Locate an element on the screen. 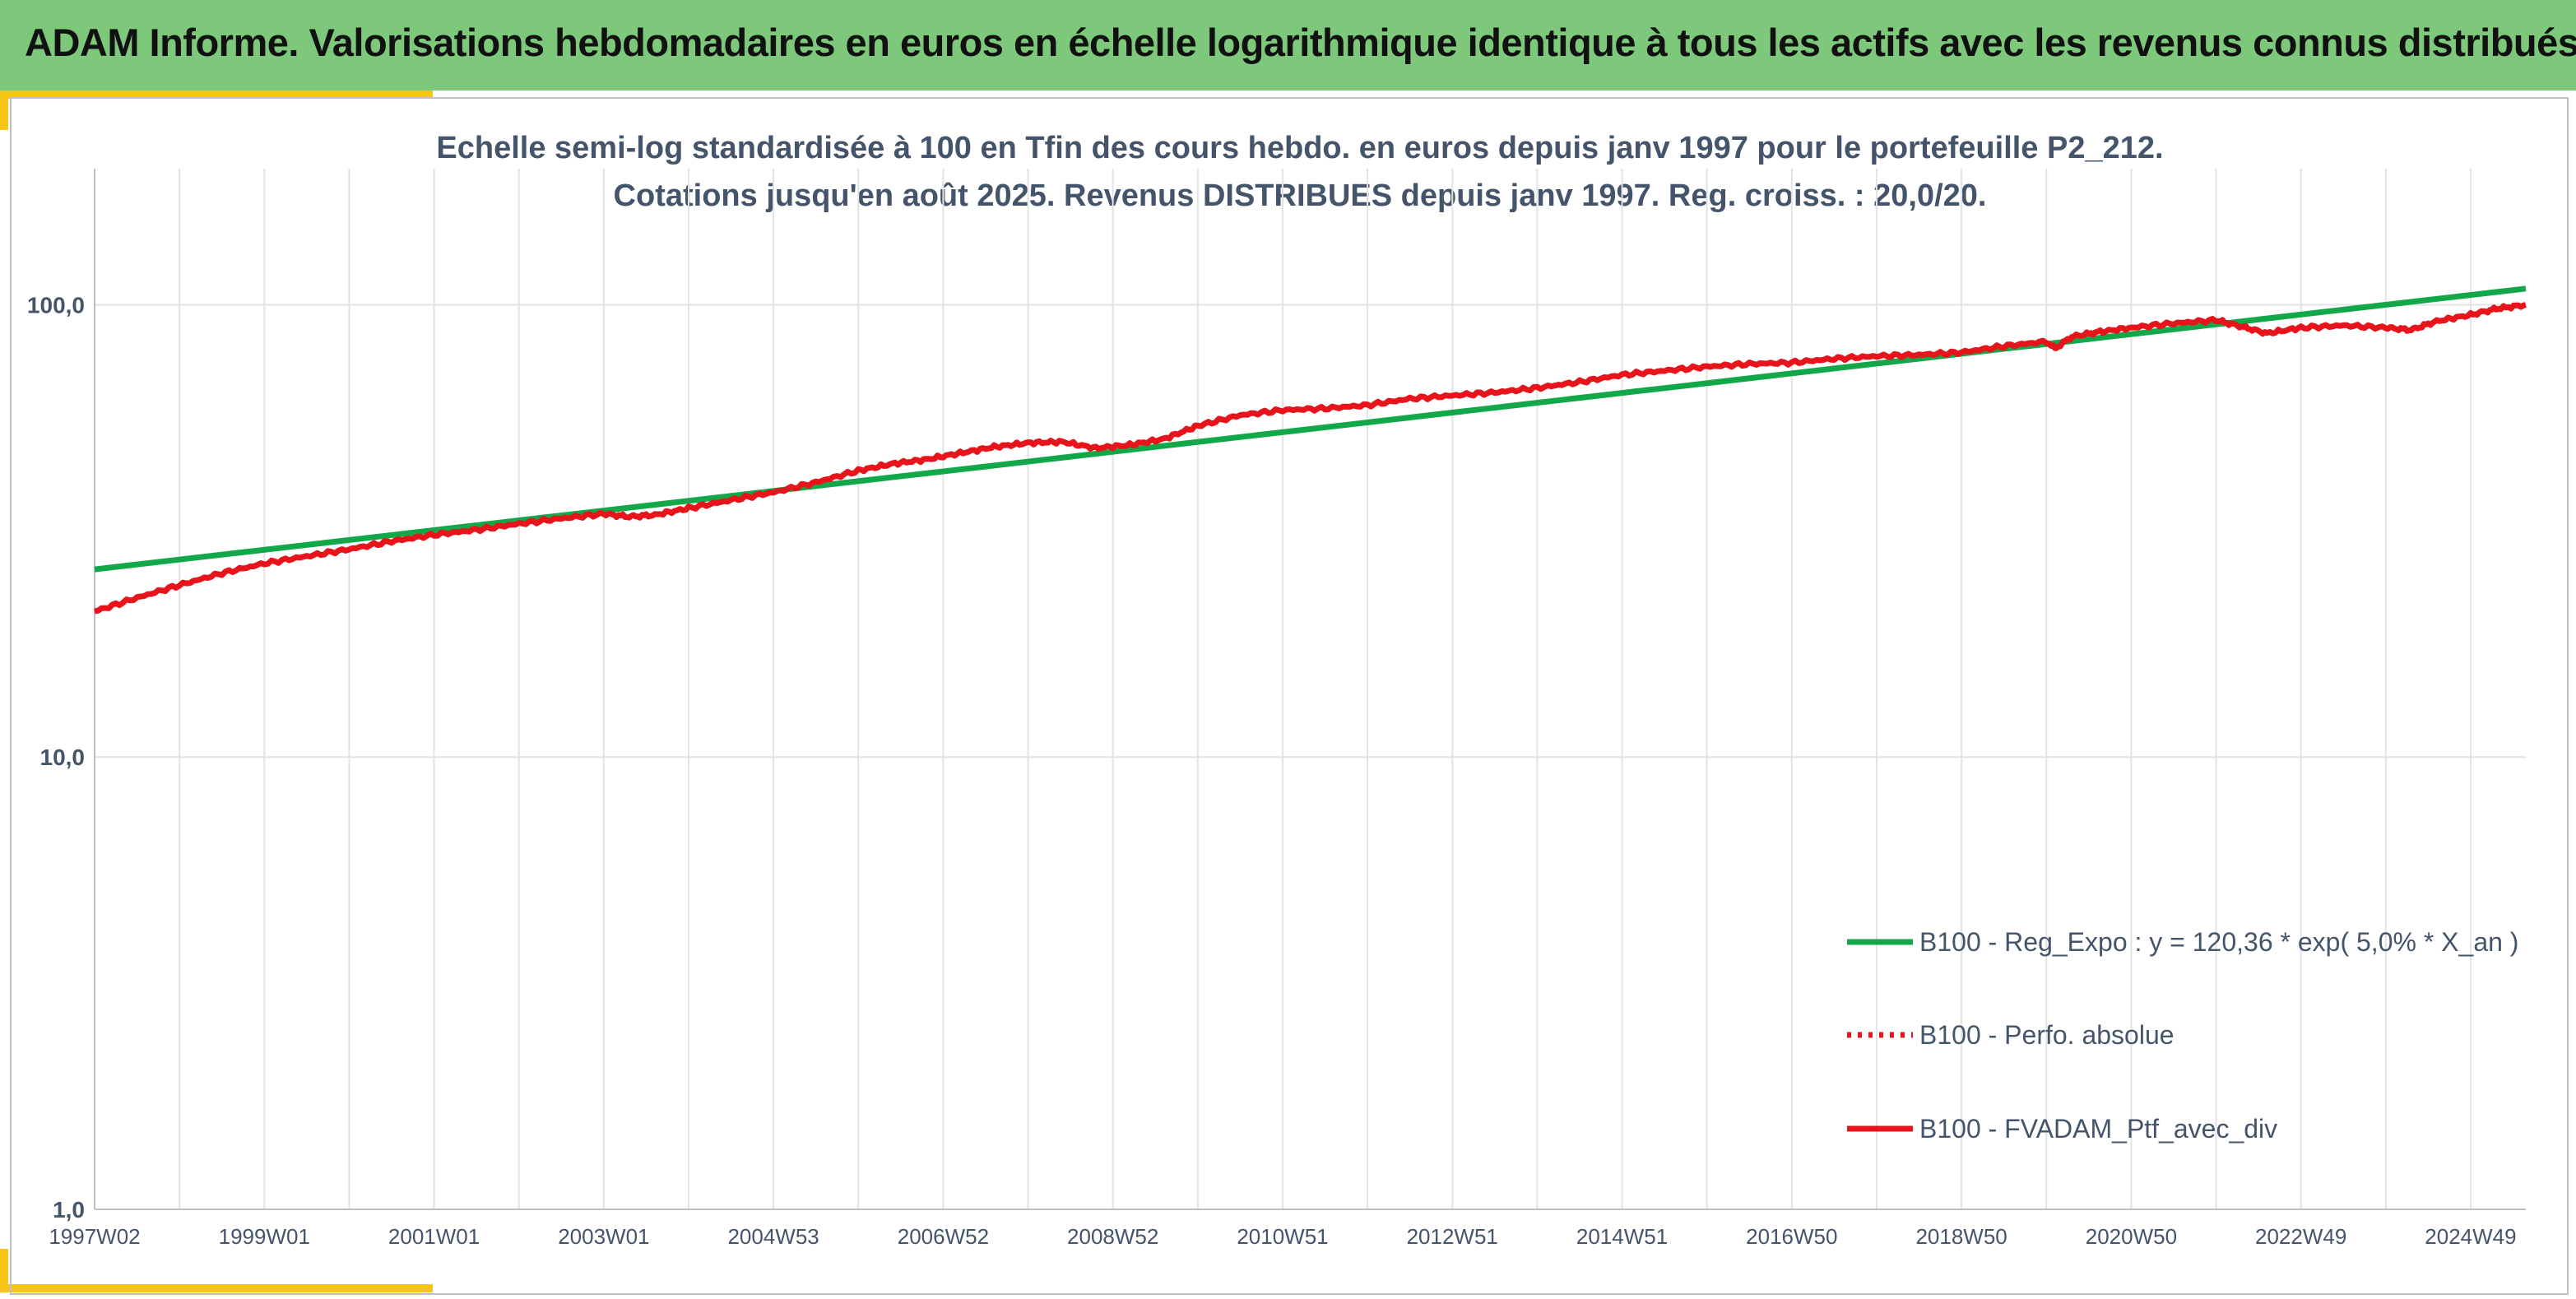 This screenshot has width=2576, height=1299. x-tick-label: 2004W53 is located at coordinates (773, 1236).